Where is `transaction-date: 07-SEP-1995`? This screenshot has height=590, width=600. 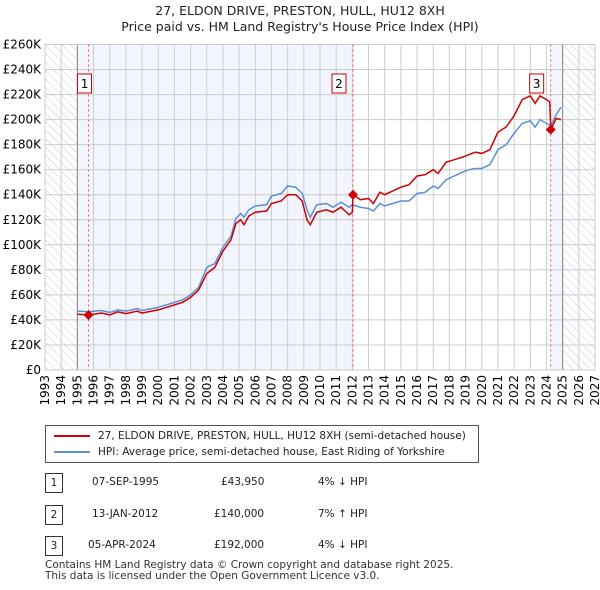 transaction-date: 07-SEP-1995 is located at coordinates (126, 482).